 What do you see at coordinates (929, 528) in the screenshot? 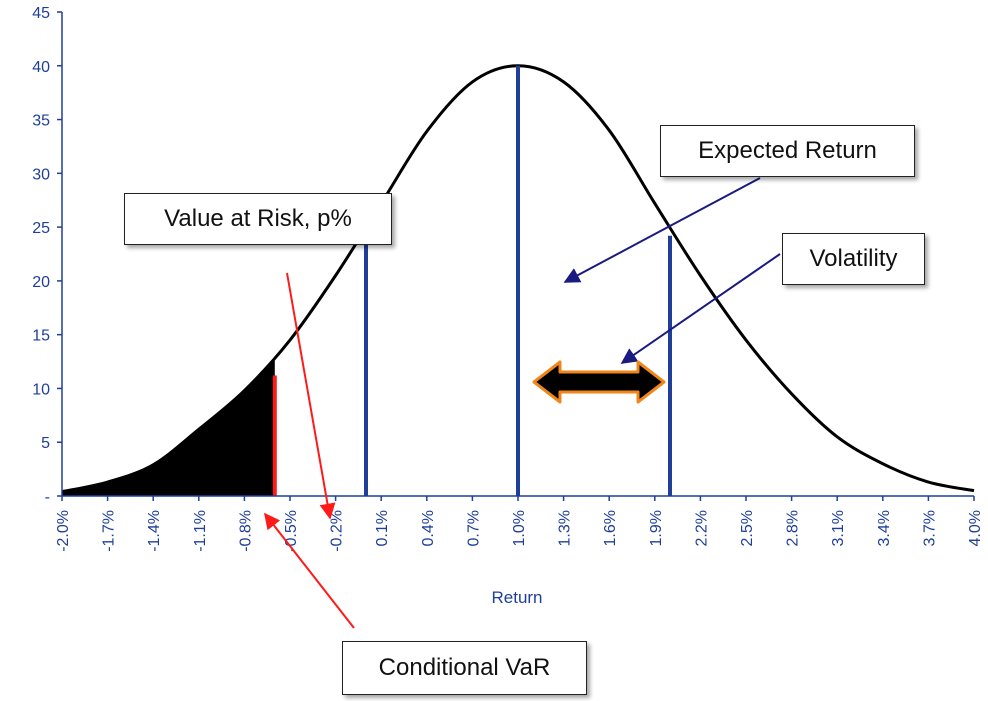
I see `x-tick-label: 3.7%` at bounding box center [929, 528].